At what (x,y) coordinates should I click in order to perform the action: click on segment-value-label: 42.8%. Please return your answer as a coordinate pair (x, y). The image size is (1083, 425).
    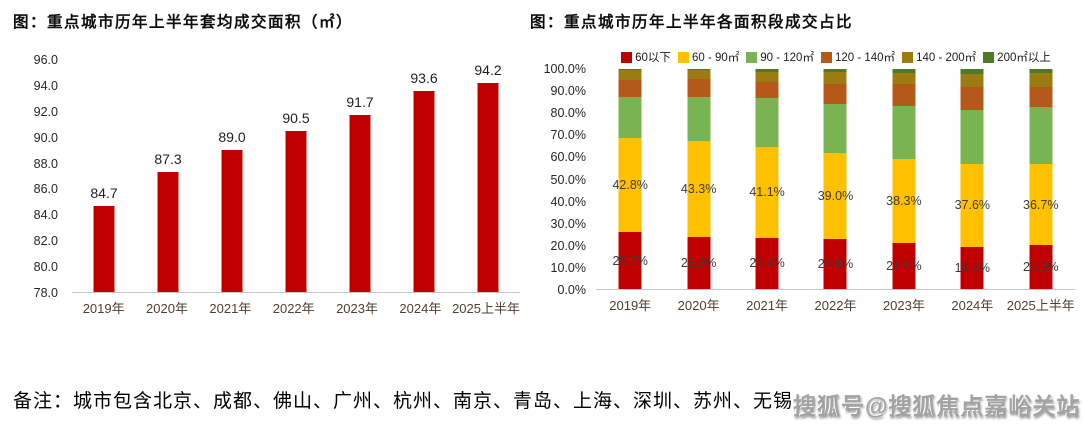
    Looking at the image, I should click on (630, 185).